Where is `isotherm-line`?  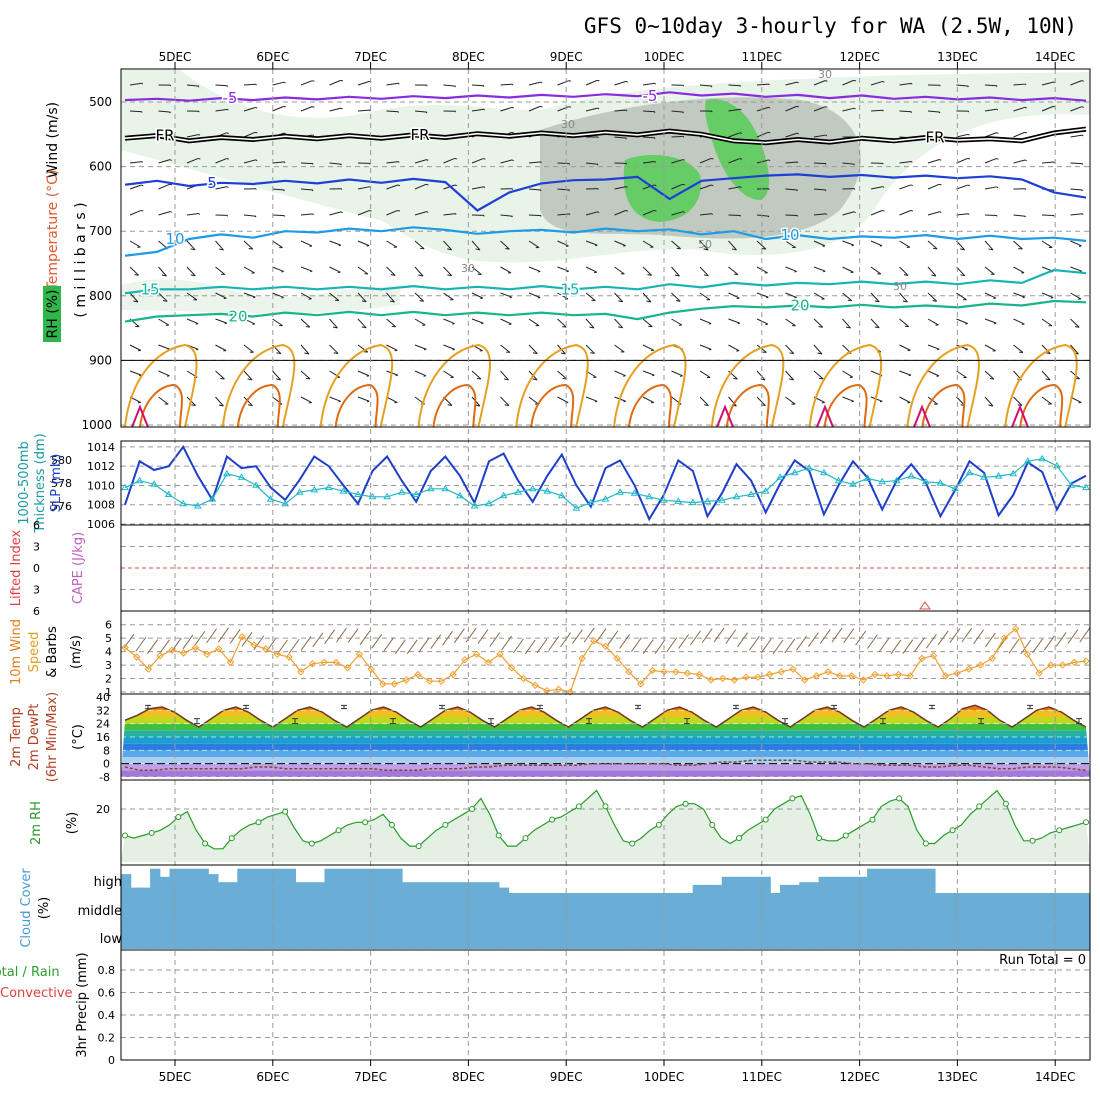
isotherm-line is located at coordinates (605, 281).